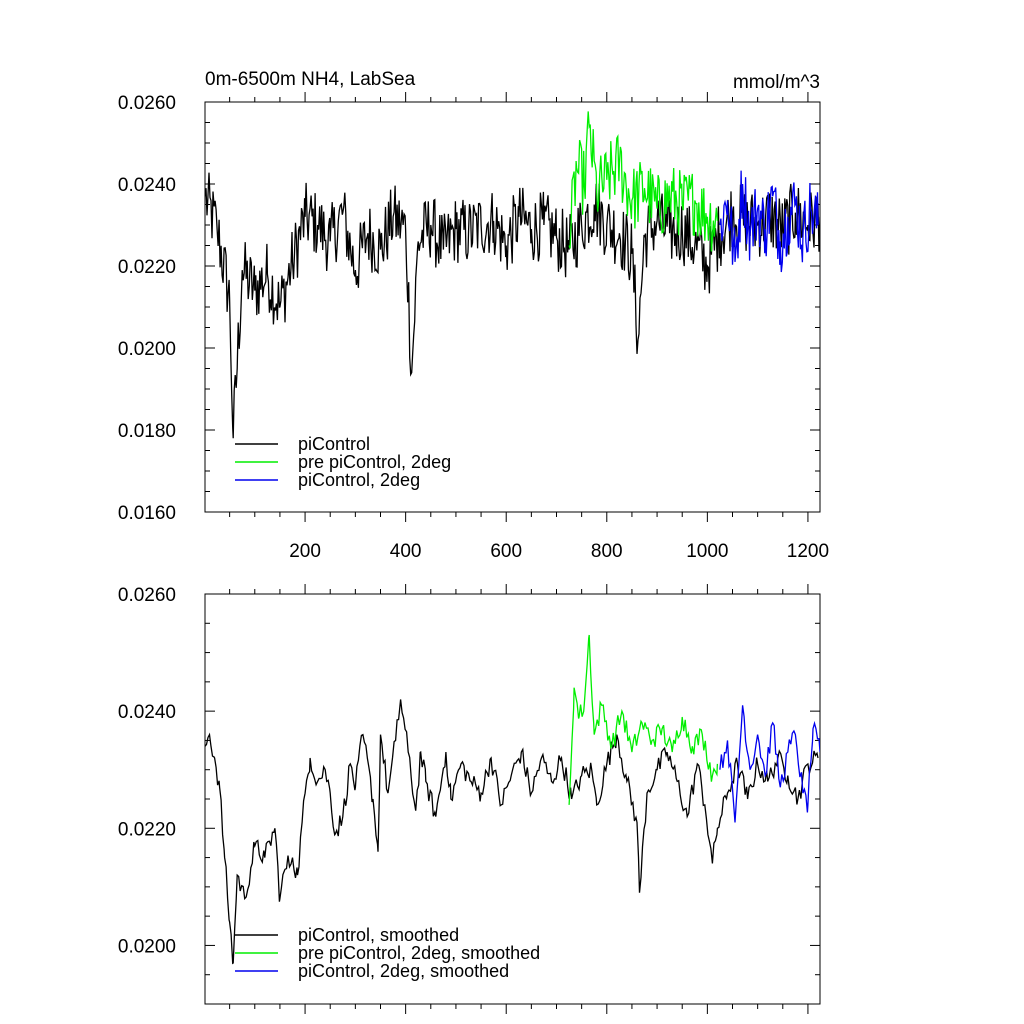 Image resolution: width=1024 pixels, height=1024 pixels. Describe the element at coordinates (374, 462) in the screenshot. I see `legend-label: pre piControl, 2deg` at that location.